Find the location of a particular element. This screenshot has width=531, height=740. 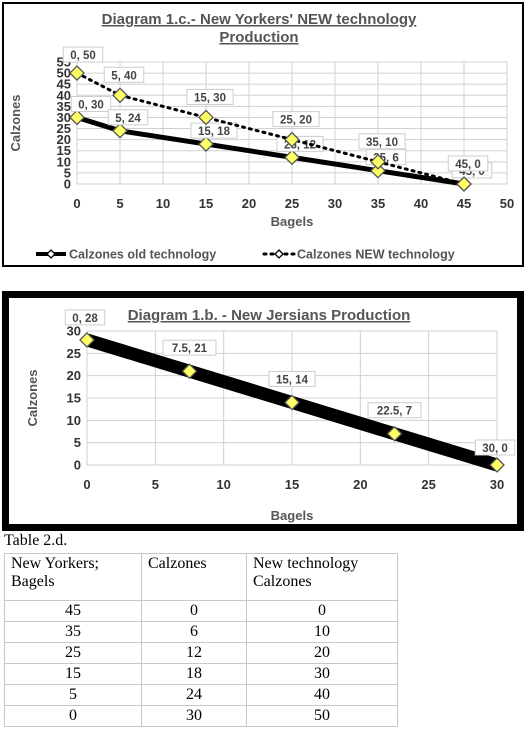

table-body: 45 0 0 35 6 10 25 12 20 15 18 30 5 24 40 0 30 50 is located at coordinates (201, 663).